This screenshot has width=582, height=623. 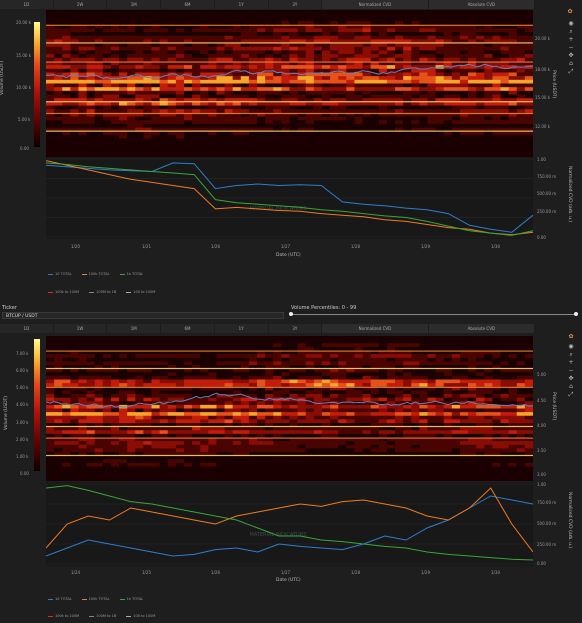 I want to click on ticker-select: BTCUP / USDT, so click(x=143, y=315).